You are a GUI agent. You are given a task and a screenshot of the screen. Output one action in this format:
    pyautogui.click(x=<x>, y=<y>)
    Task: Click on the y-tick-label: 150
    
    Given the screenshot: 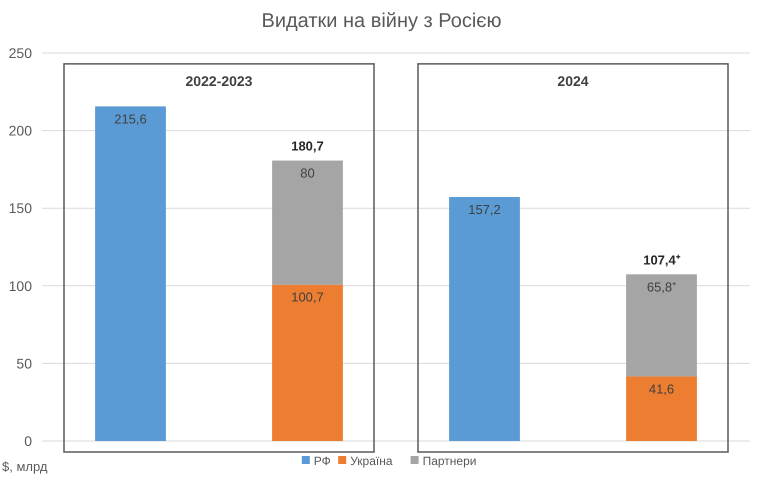 What is the action you would take?
    pyautogui.click(x=20, y=208)
    